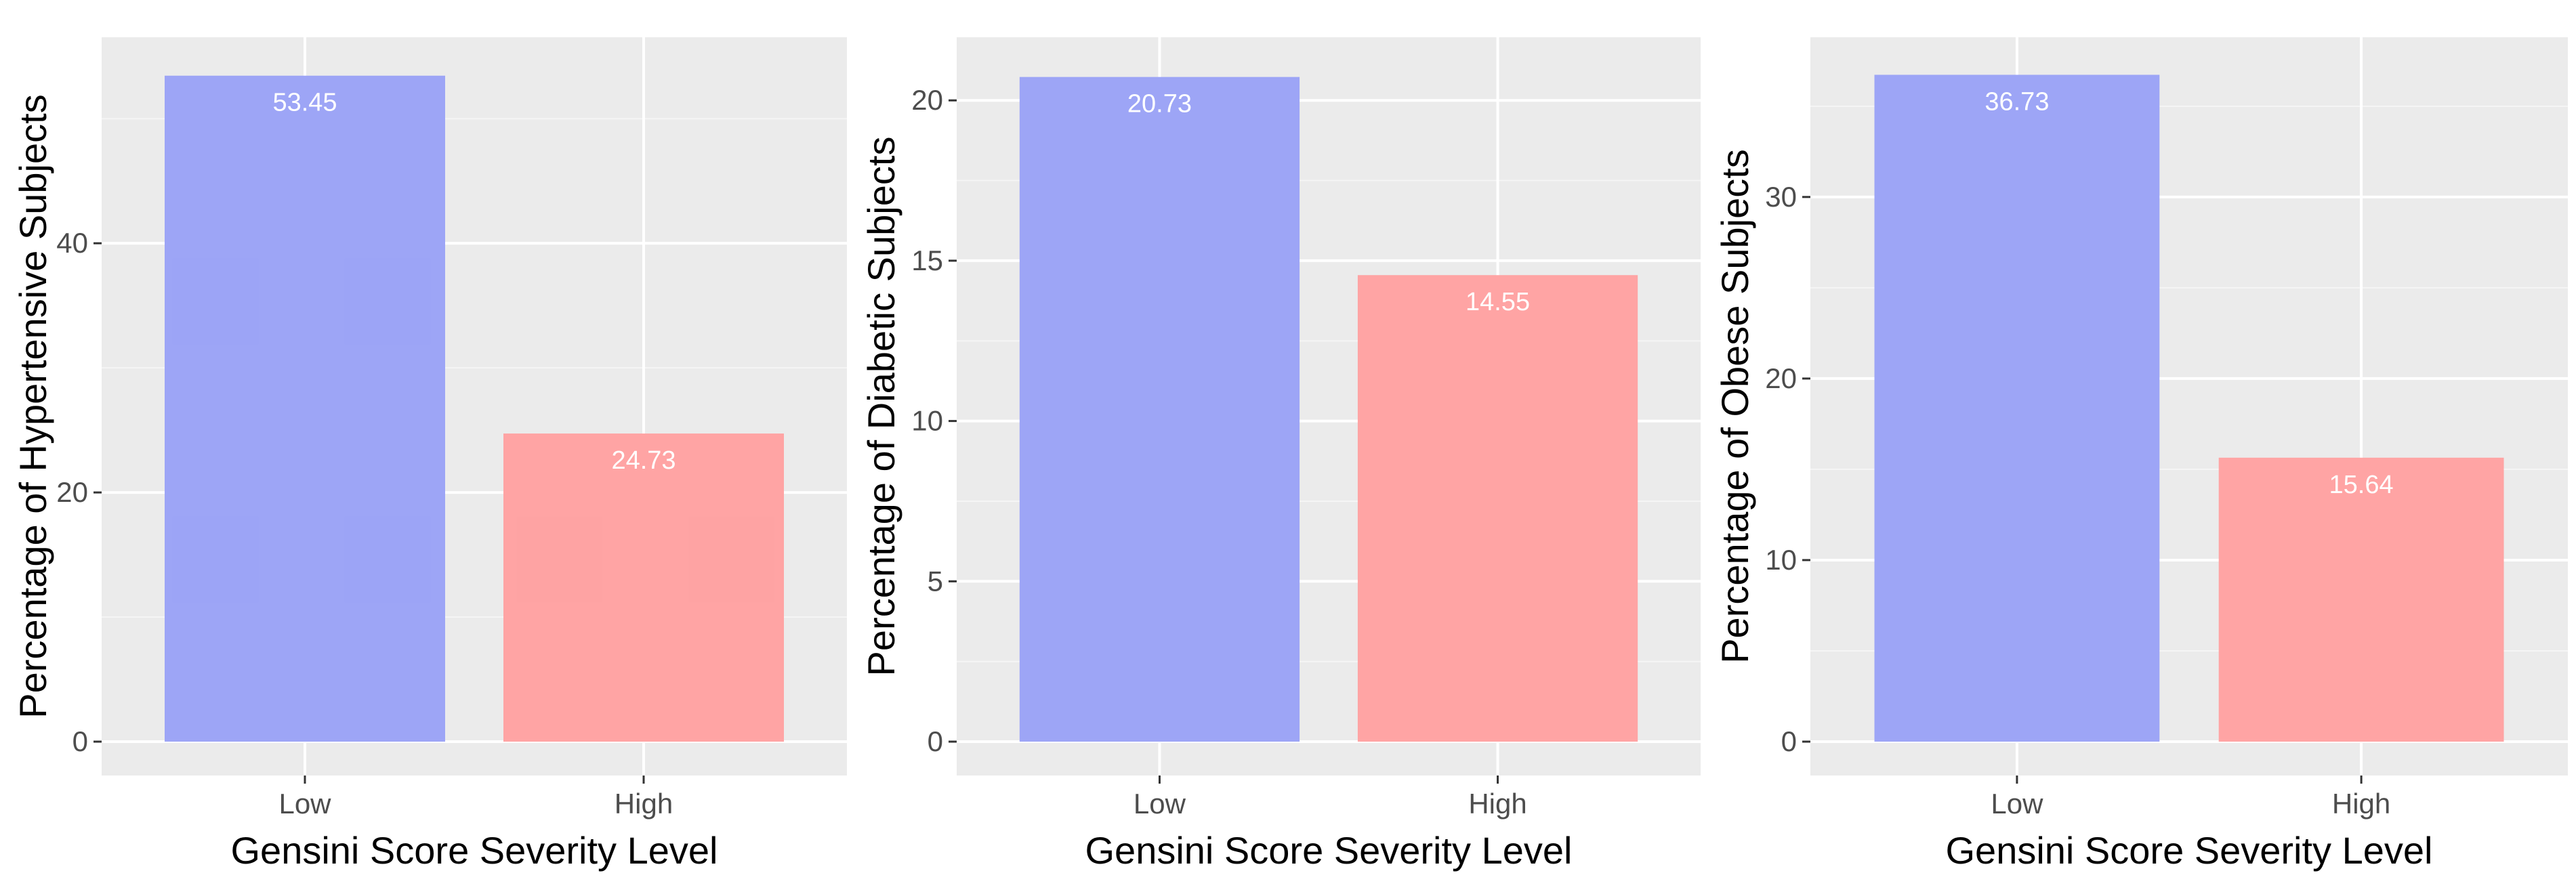 Image resolution: width=2576 pixels, height=892 pixels. What do you see at coordinates (927, 260) in the screenshot?
I see `y-tick-label: 15` at bounding box center [927, 260].